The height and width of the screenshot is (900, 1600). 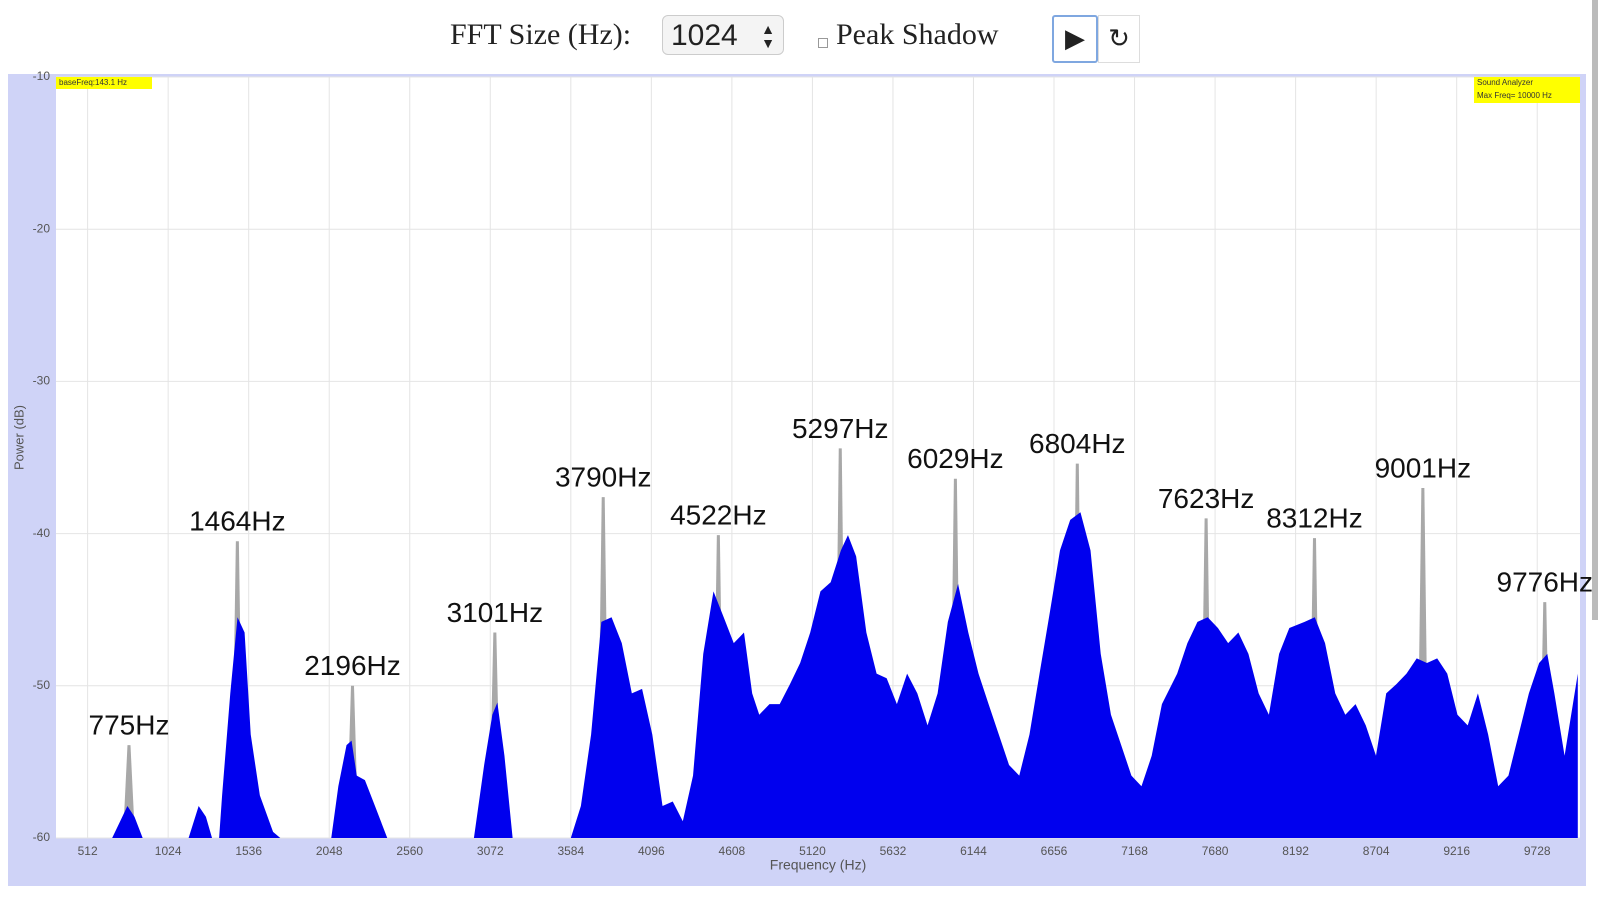 What do you see at coordinates (42, 76) in the screenshot?
I see `y-tick-label: -10` at bounding box center [42, 76].